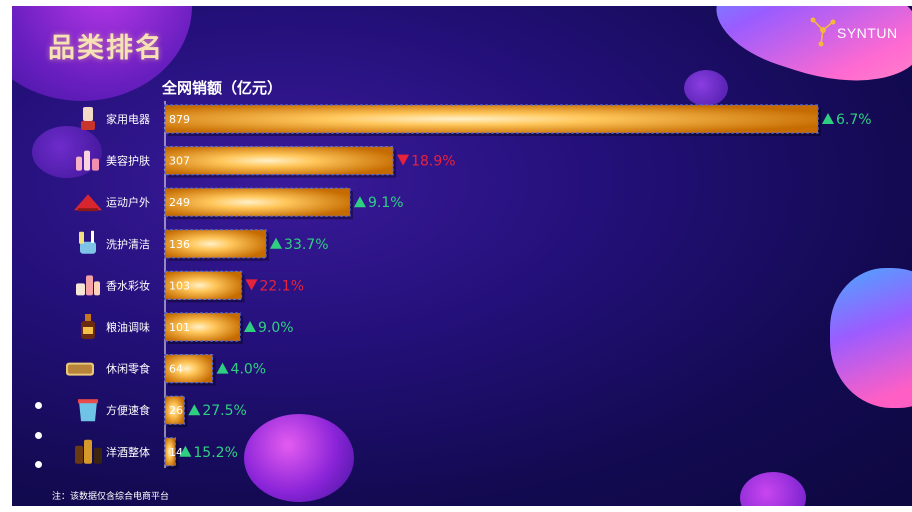 This screenshot has width=912, height=512. What do you see at coordinates (128, 410) in the screenshot?
I see `category-label: 方便速食` at bounding box center [128, 410].